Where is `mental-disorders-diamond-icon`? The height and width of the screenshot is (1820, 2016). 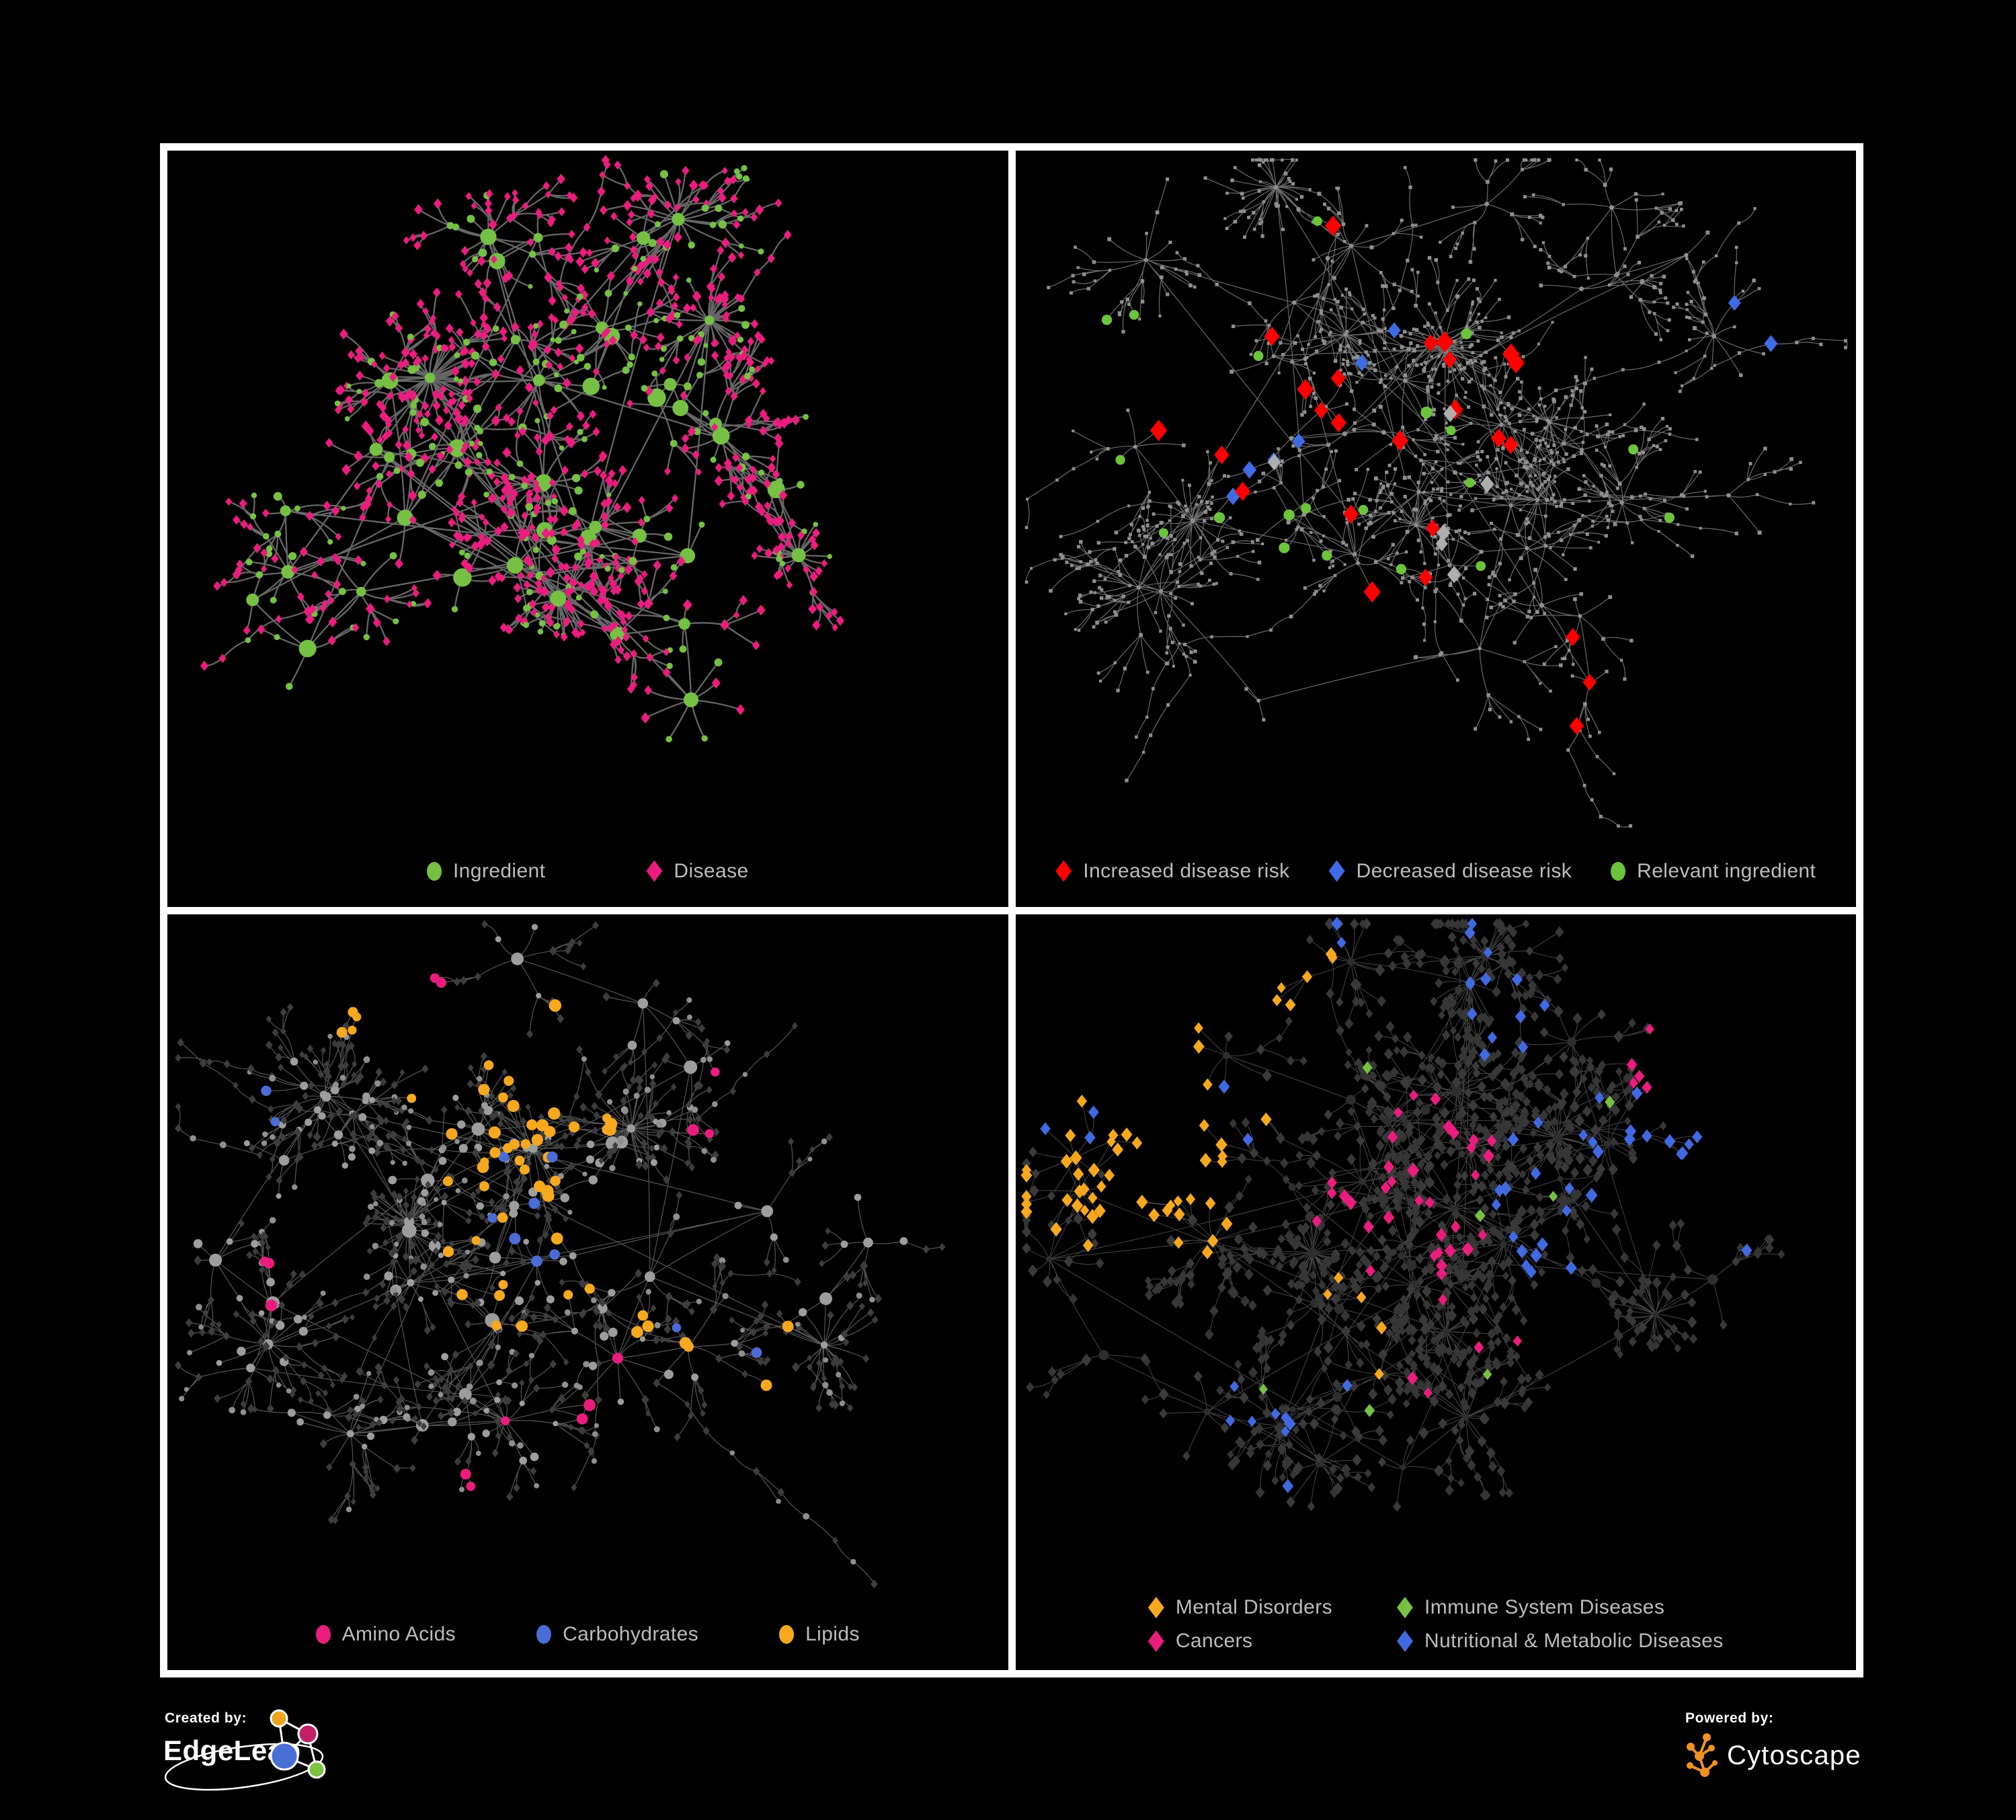 mental-disorders-diamond-icon is located at coordinates (1155, 1607).